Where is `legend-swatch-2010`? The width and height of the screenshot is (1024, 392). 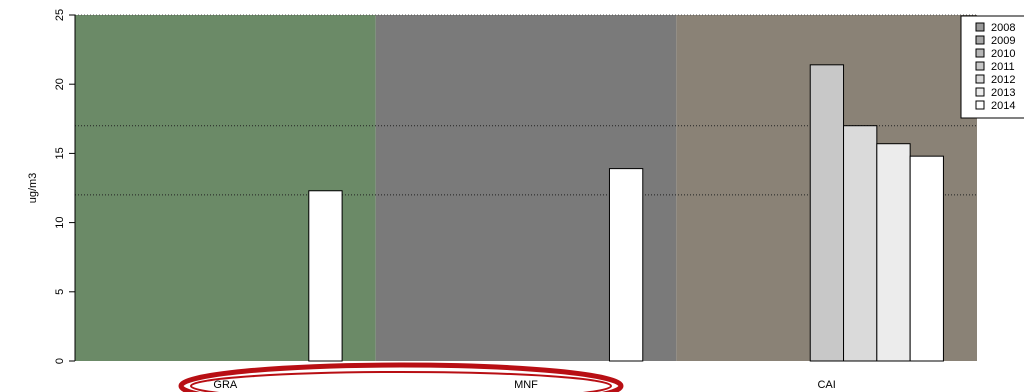
legend-swatch-2010 is located at coordinates (980, 53).